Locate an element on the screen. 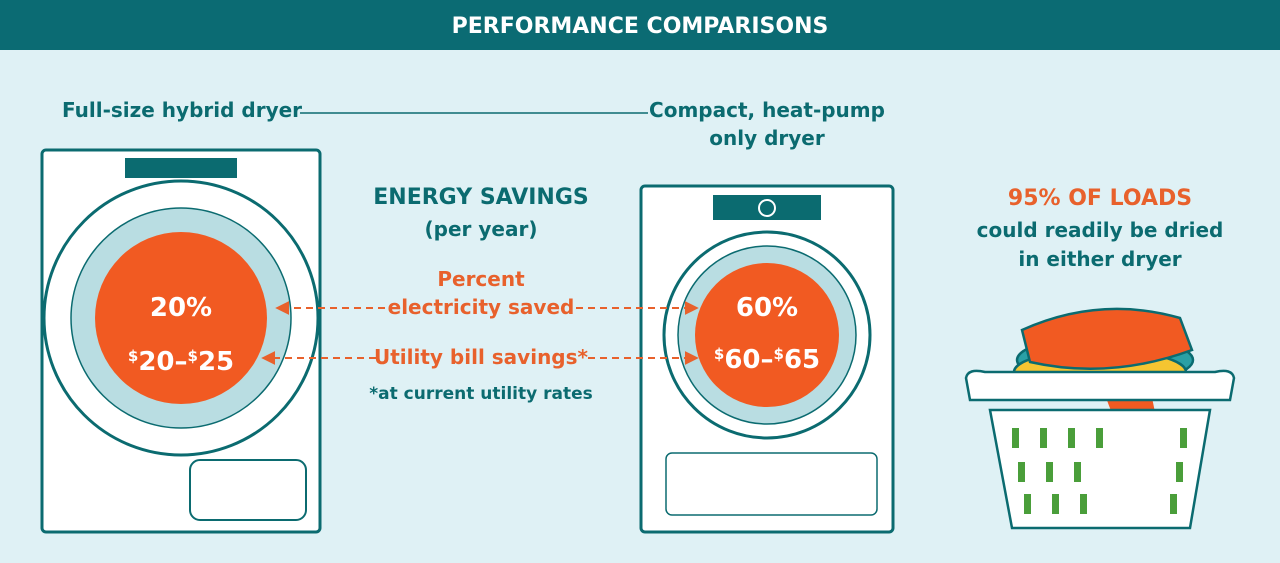  loads-title: 95% OF LOADS is located at coordinates (1100, 198).